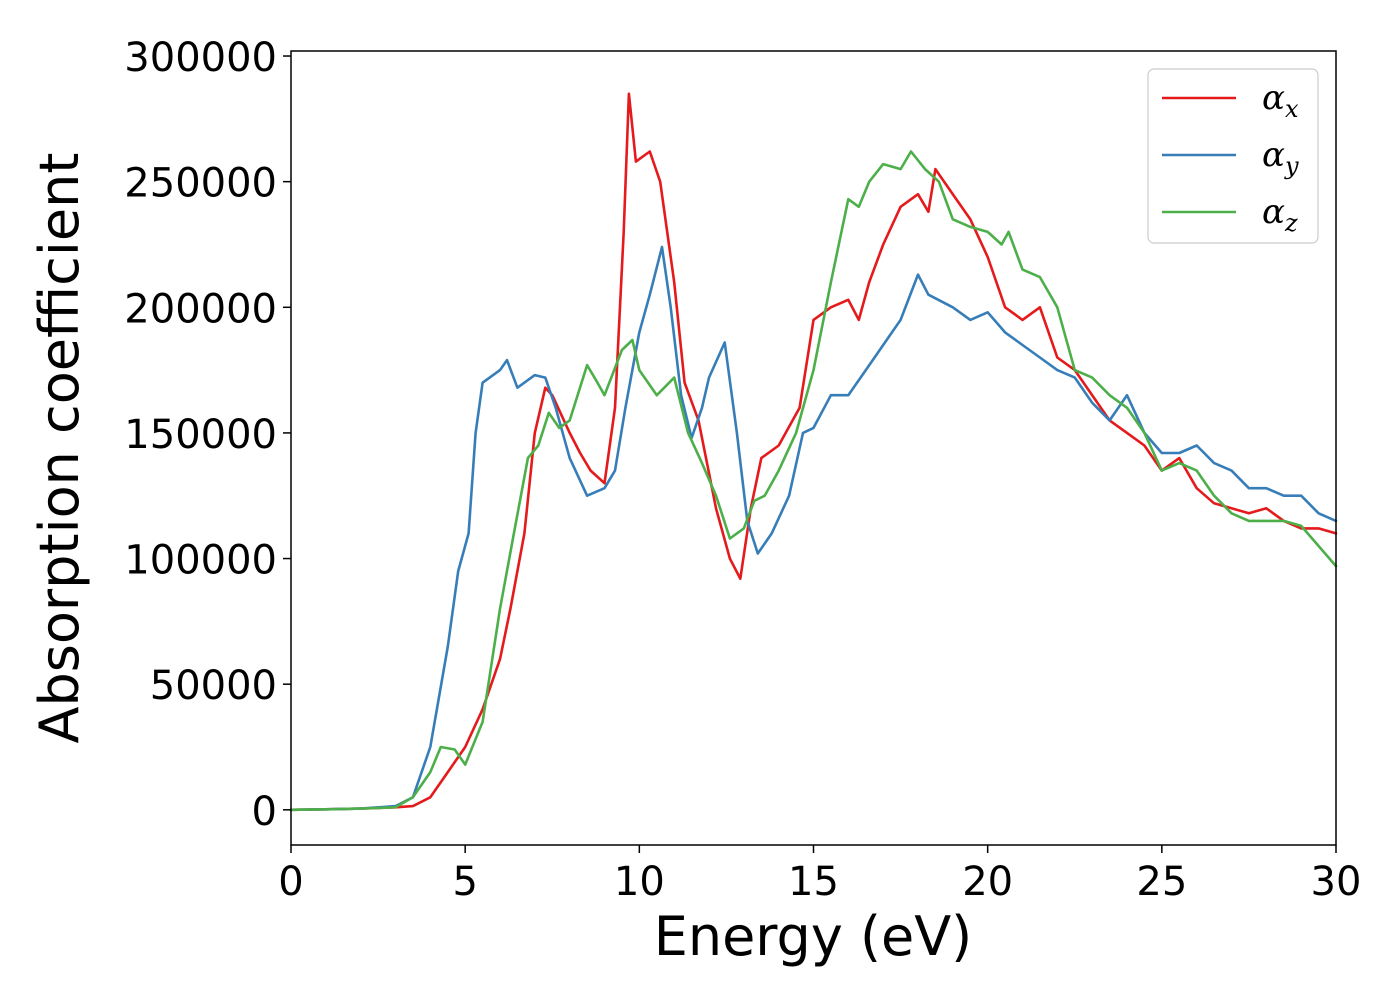 The width and height of the screenshot is (1400, 1000). What do you see at coordinates (1280, 214) in the screenshot?
I see `legend-label-alpha-z: αz` at bounding box center [1280, 214].